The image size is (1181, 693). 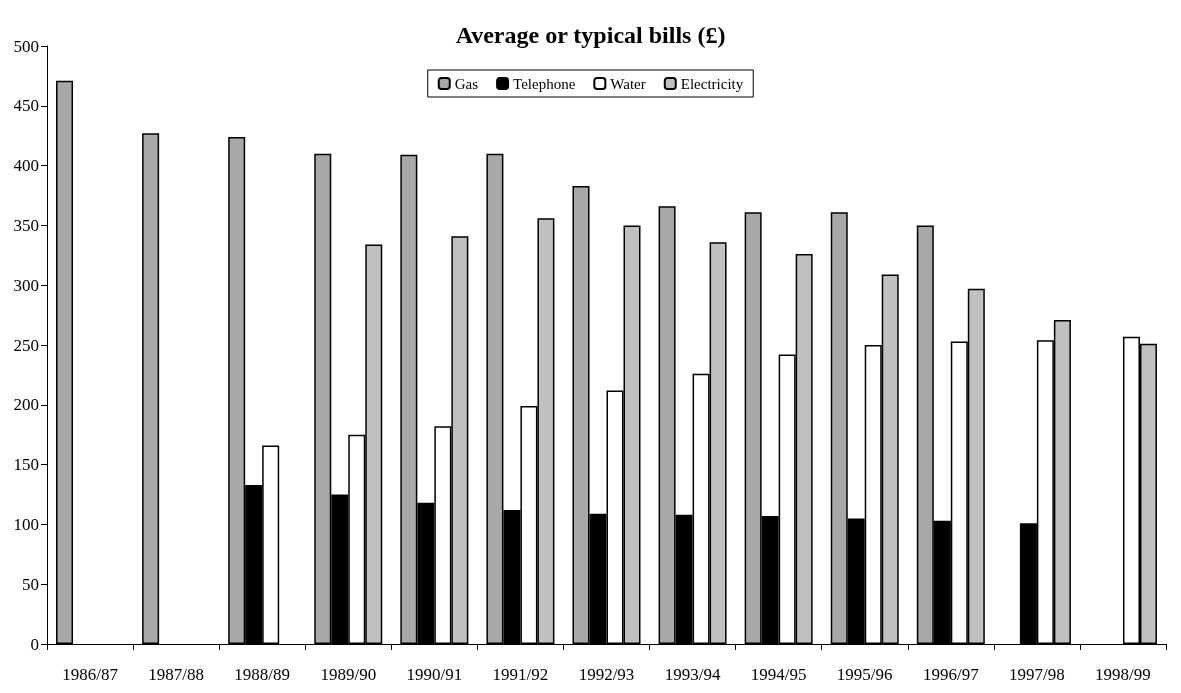 What do you see at coordinates (262, 674) in the screenshot?
I see `x-tick-label: 1988/89` at bounding box center [262, 674].